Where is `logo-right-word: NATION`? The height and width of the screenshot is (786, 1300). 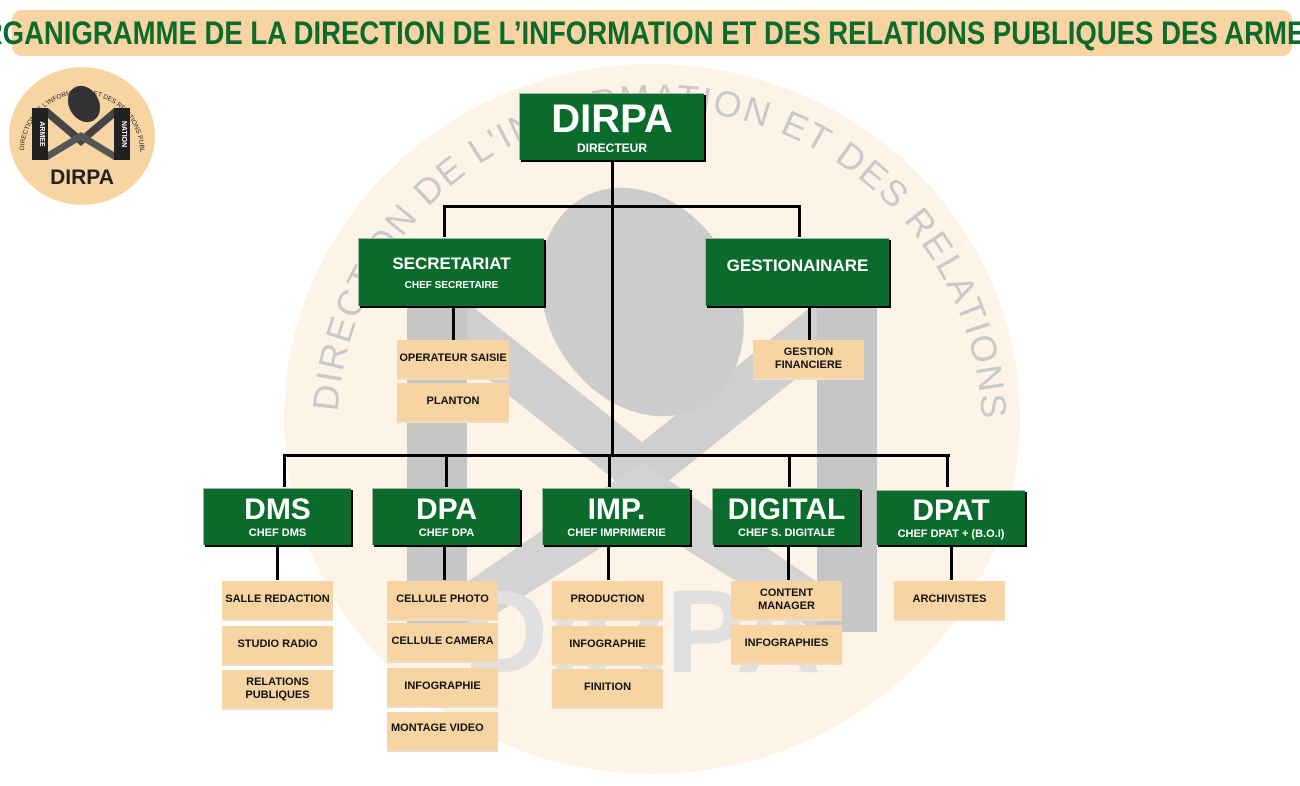 logo-right-word: NATION is located at coordinates (123, 134).